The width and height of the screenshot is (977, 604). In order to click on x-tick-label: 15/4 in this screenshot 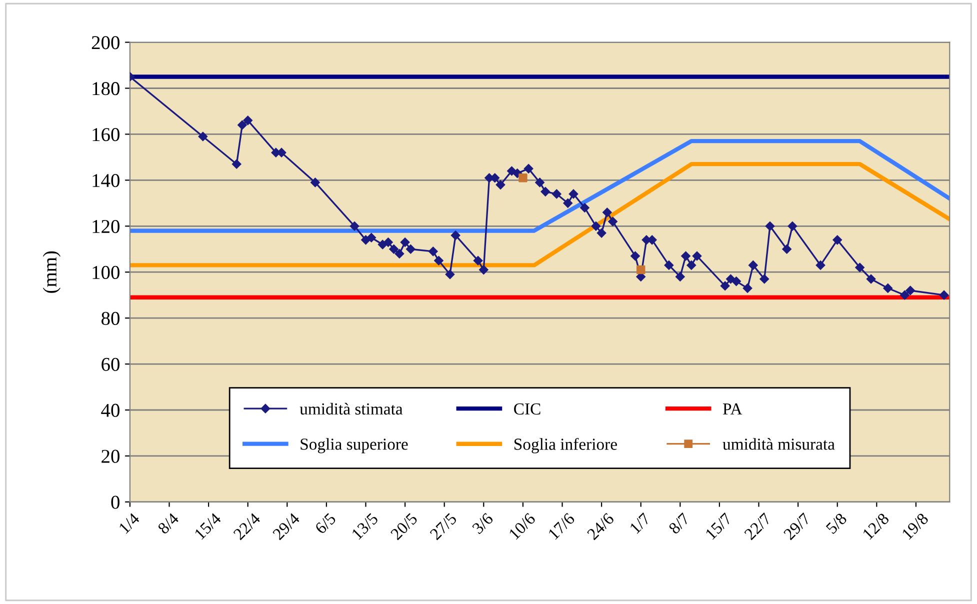, I will do `click(208, 526)`.